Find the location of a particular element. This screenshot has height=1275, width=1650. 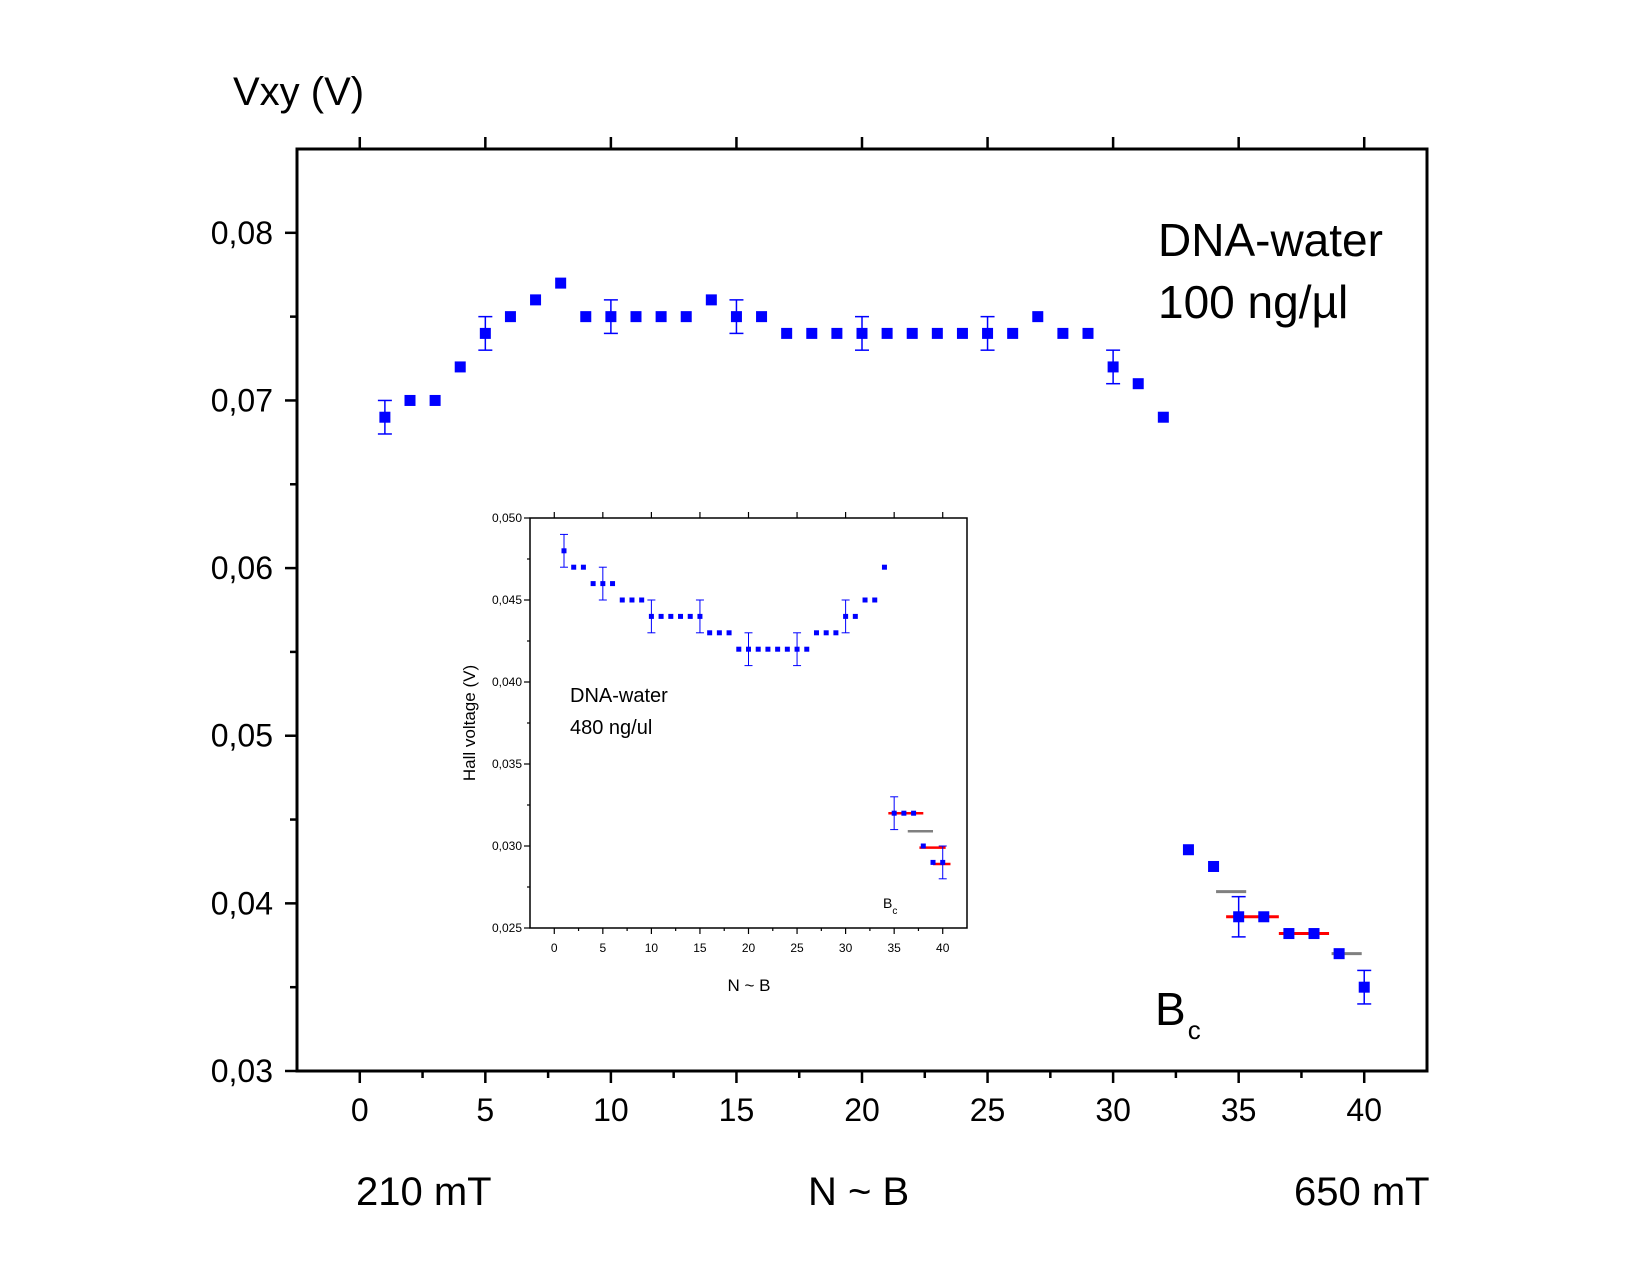

x-tick-label: 5 is located at coordinates (485, 1110).